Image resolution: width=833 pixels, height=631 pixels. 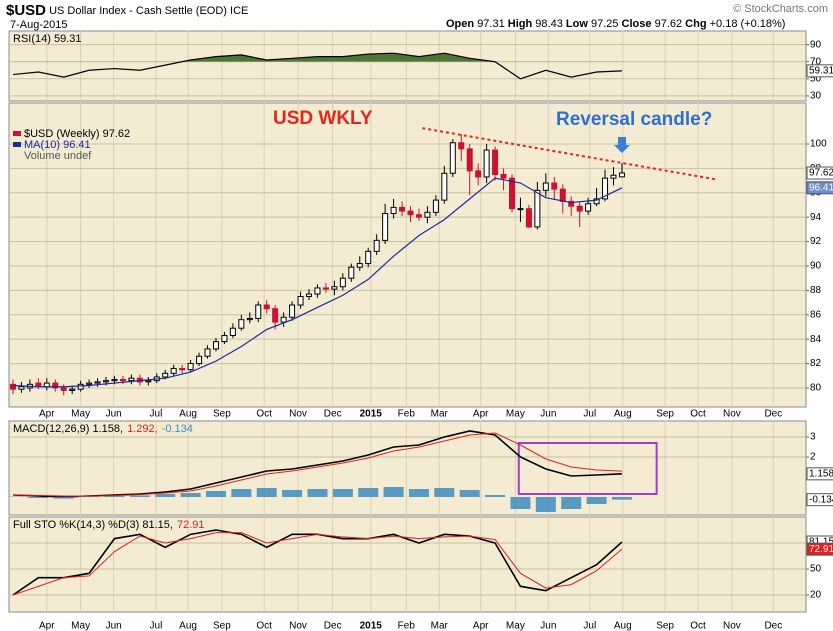 What do you see at coordinates (816, 44) in the screenshot?
I see `y-tick-label: 90` at bounding box center [816, 44].